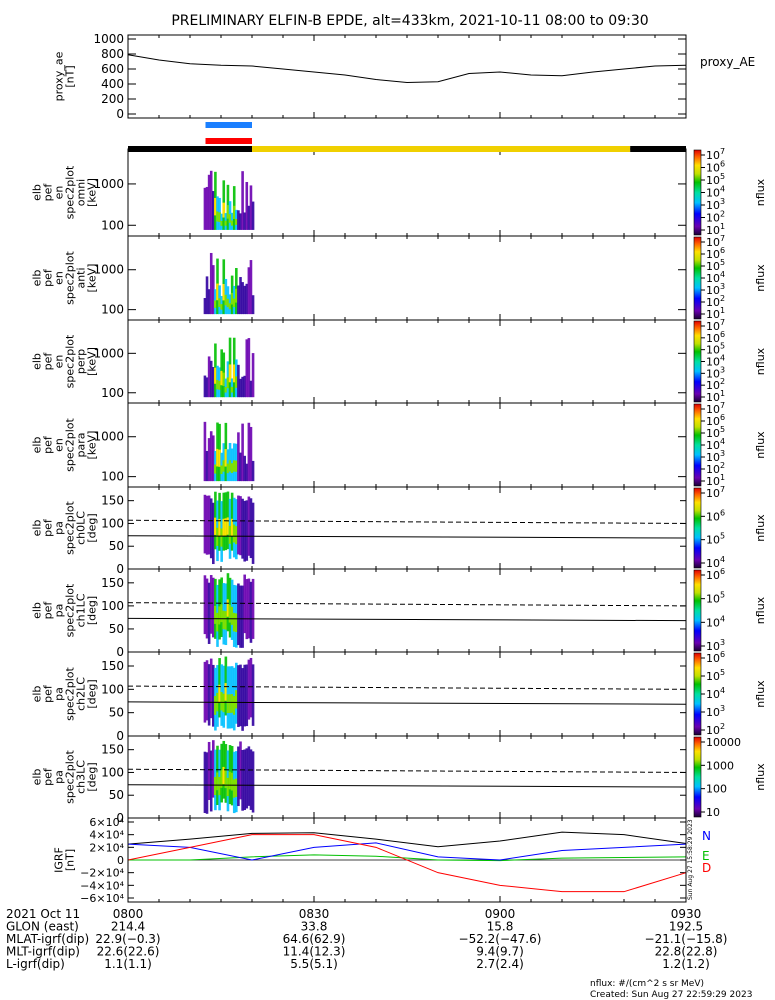 The width and height of the screenshot is (775, 1000). Describe the element at coordinates (730, 777) in the screenshot. I see `colorbar: 10000 1000 100 10 nflux` at that location.